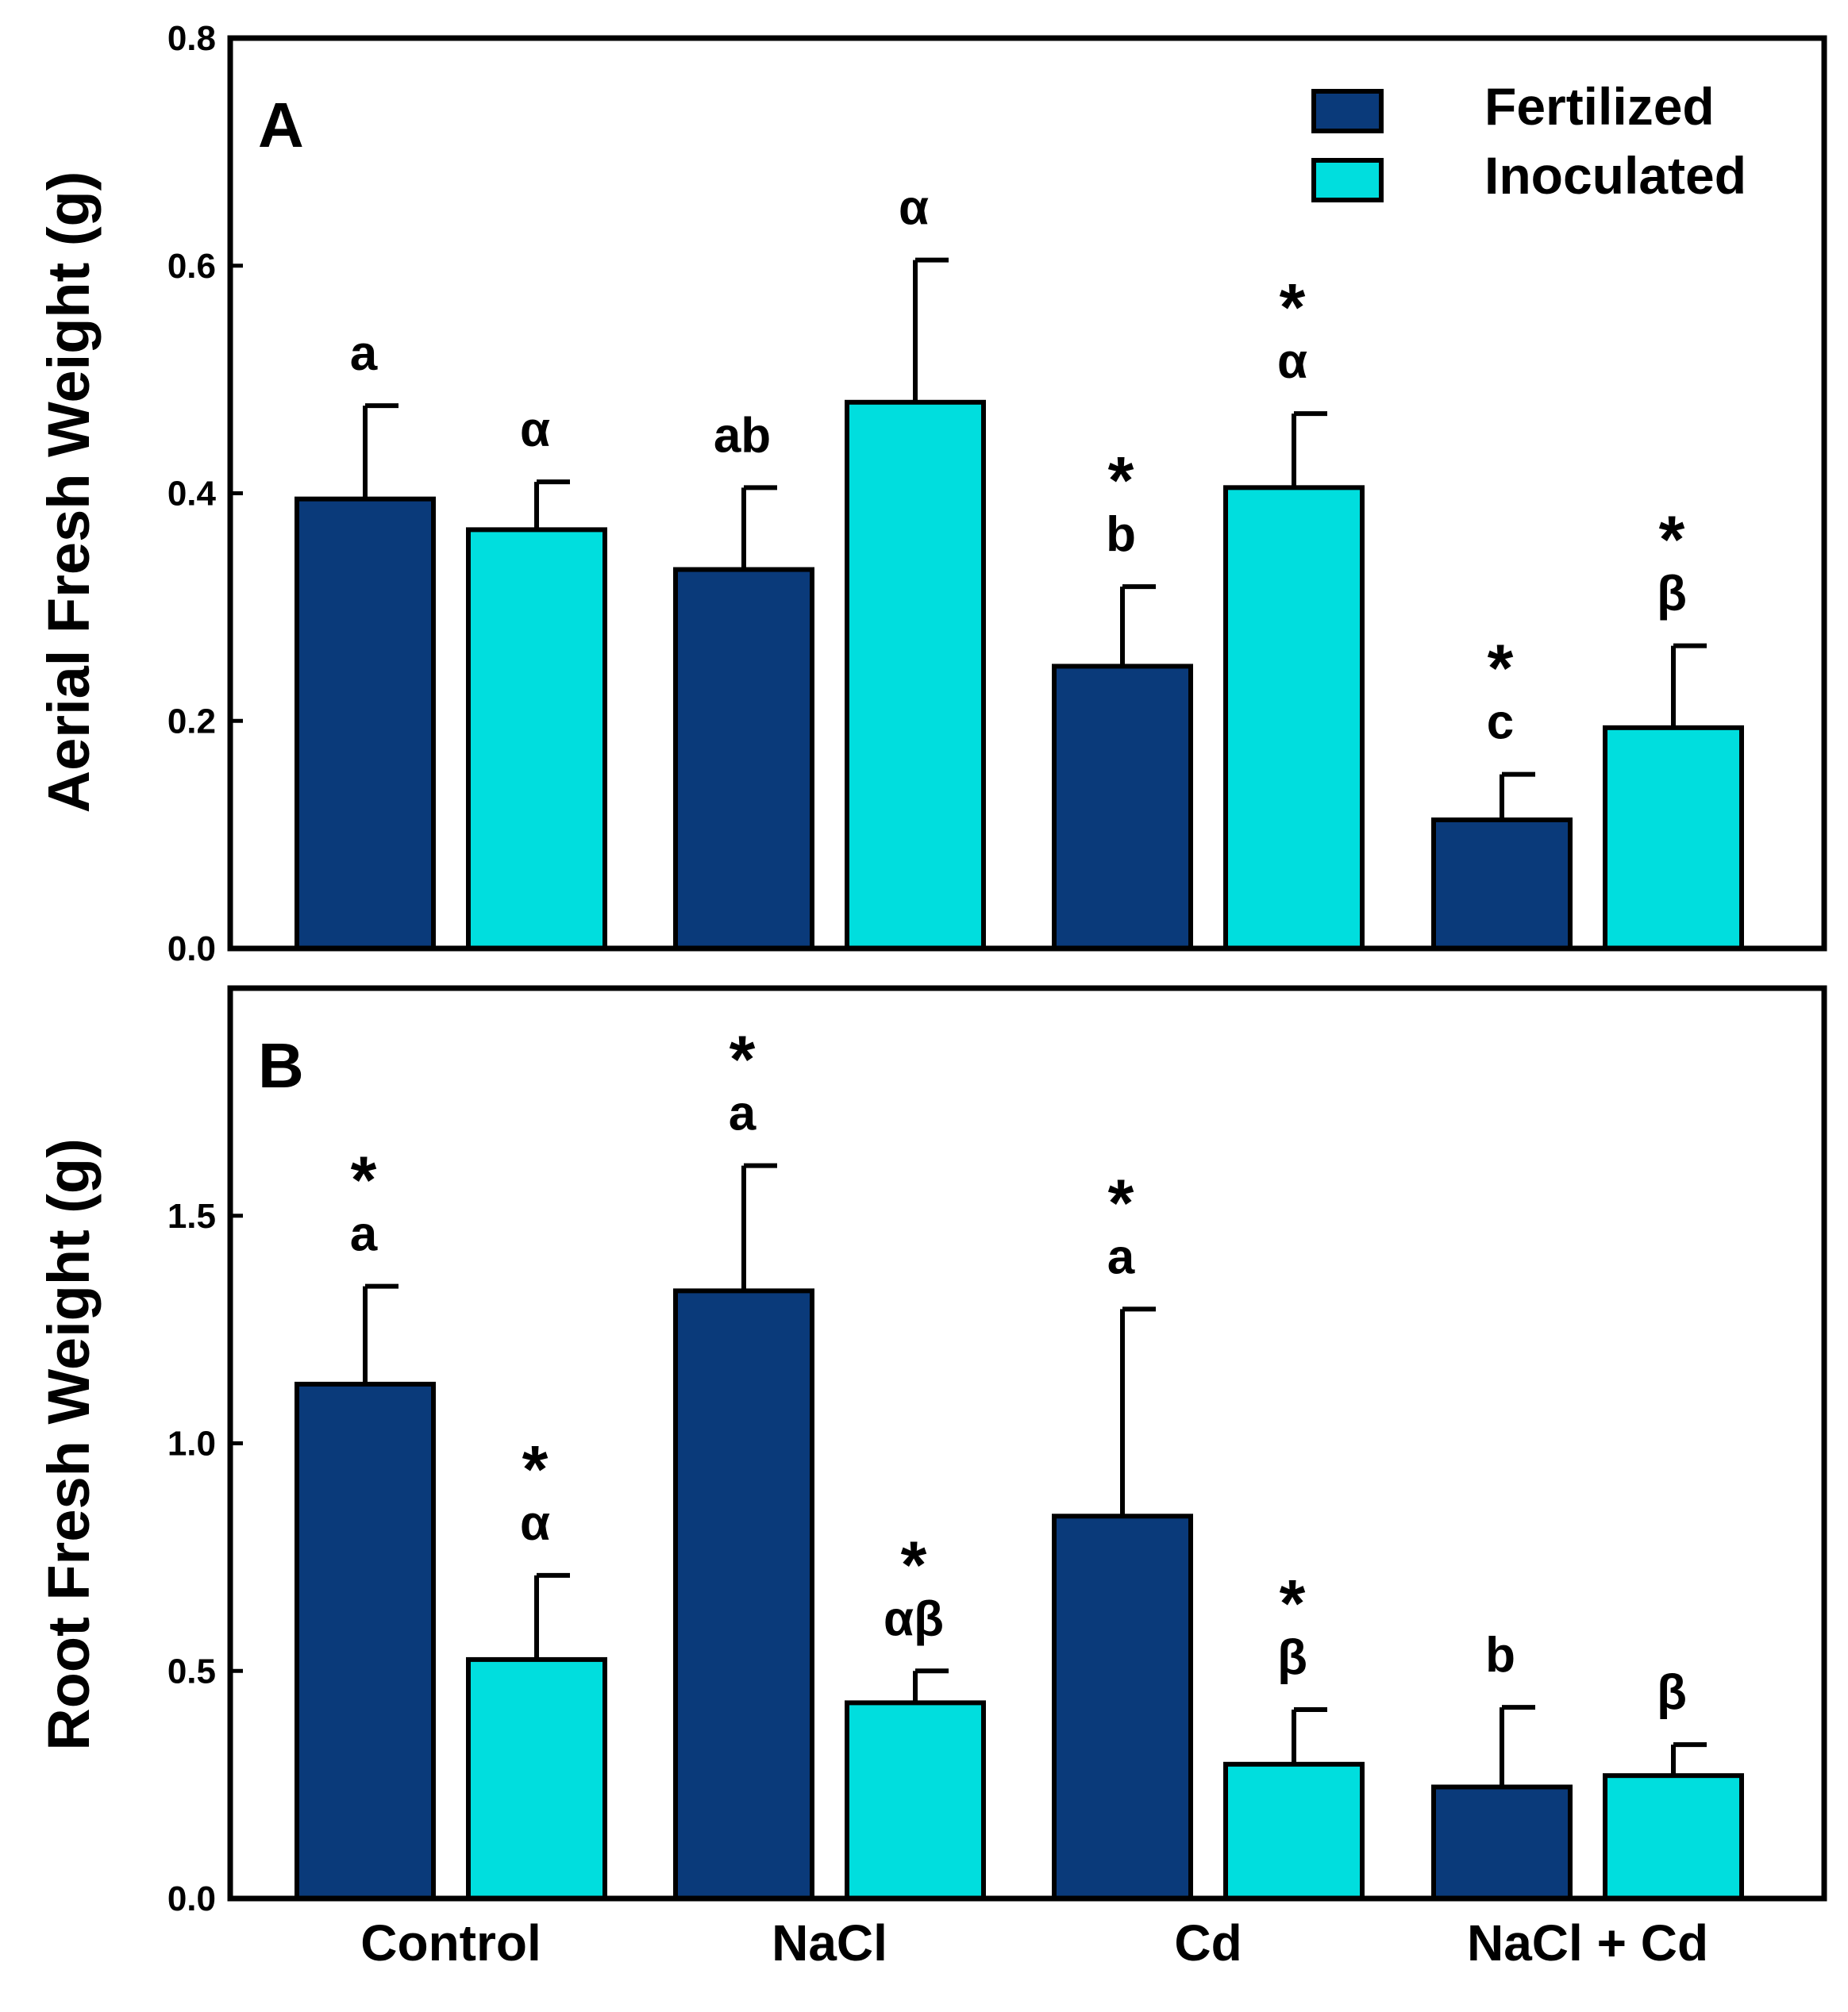  What do you see at coordinates (1294, 1831) in the screenshot?
I see `panel-b-bar-inoculated-cd` at bounding box center [1294, 1831].